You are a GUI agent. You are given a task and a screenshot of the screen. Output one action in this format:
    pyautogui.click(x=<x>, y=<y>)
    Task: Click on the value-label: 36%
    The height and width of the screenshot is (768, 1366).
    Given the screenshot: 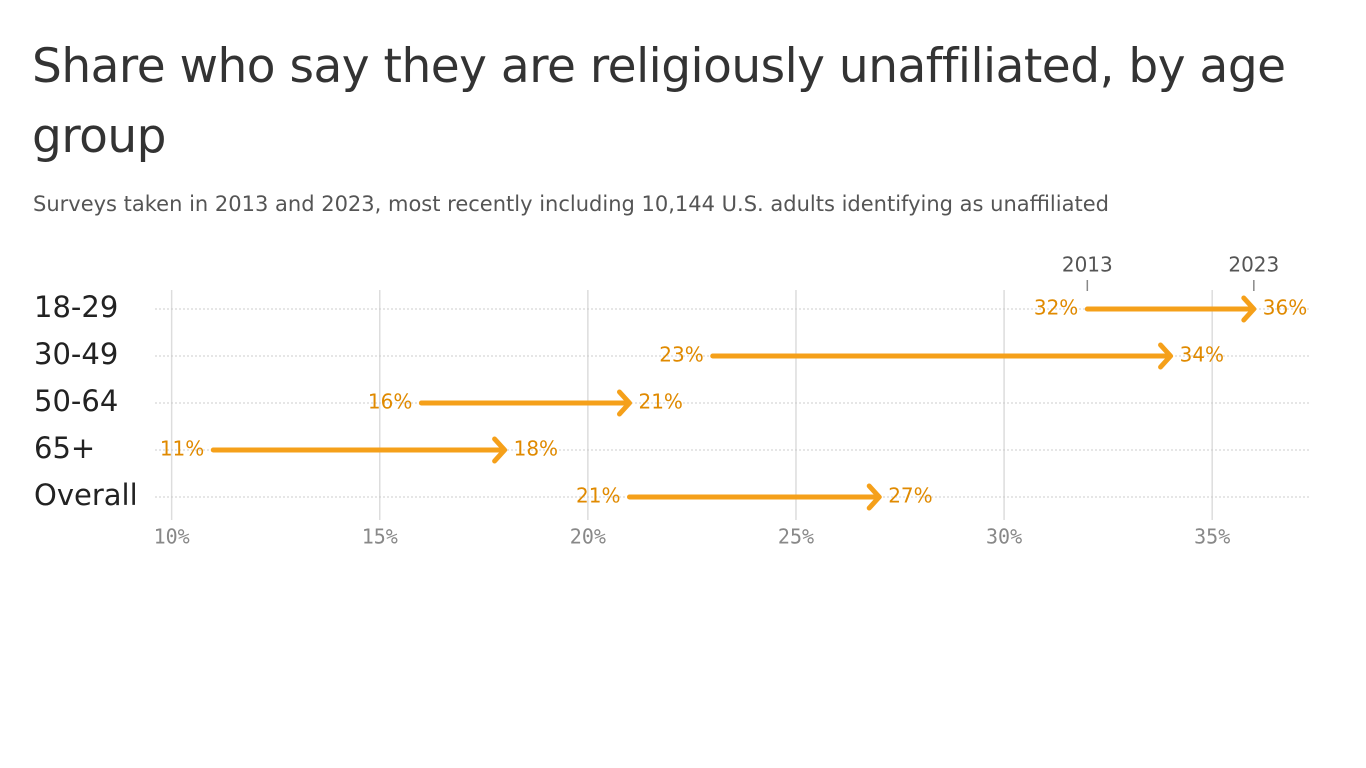 What is the action you would take?
    pyautogui.click(x=1285, y=308)
    